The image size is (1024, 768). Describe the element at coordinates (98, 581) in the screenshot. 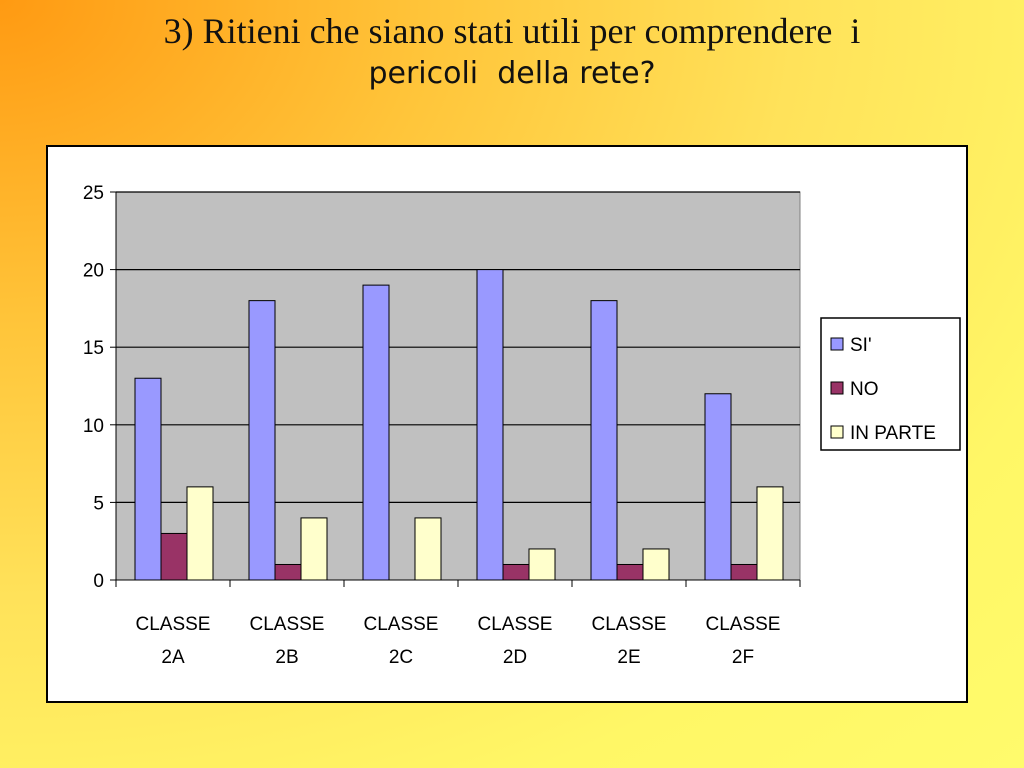

I see `y-tick-label: 0` at that location.